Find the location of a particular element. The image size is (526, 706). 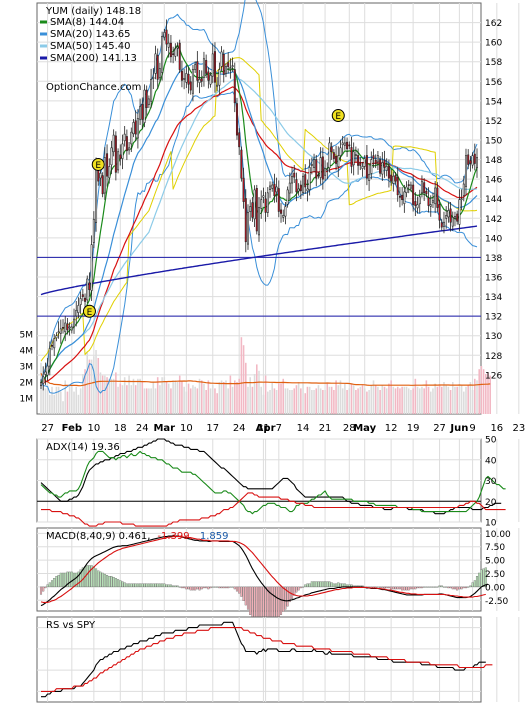

price-tick-label: 160 is located at coordinates (493, 44).